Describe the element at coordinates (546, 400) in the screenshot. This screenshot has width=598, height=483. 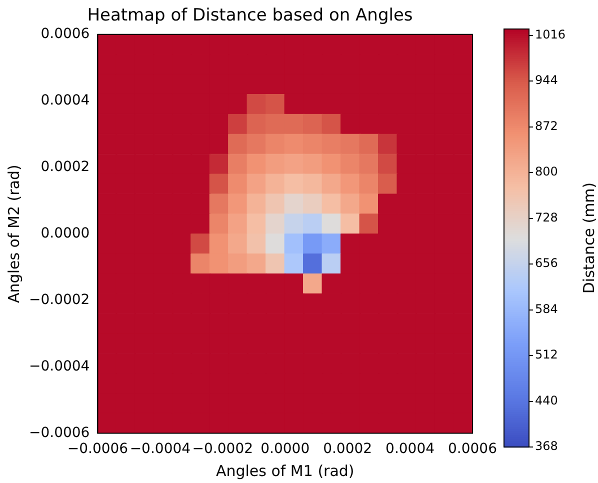
I see `color-bar-label: 440` at that location.